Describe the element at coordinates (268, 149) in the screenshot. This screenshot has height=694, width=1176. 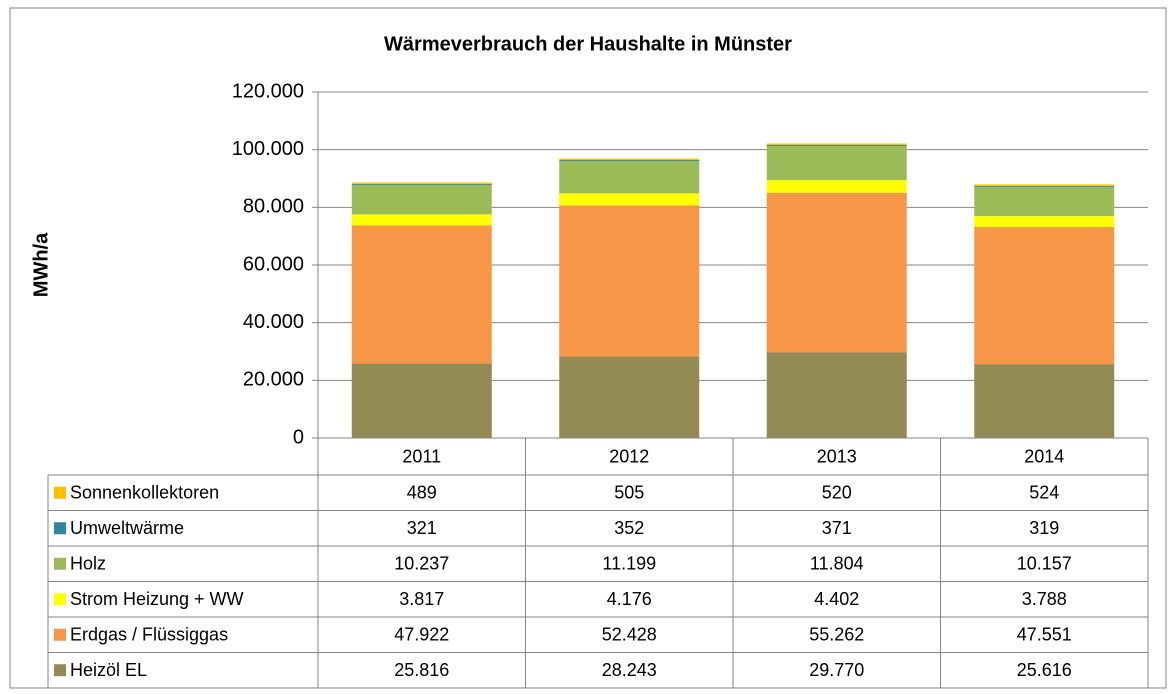
I see `y-tick-label: 100.000` at that location.